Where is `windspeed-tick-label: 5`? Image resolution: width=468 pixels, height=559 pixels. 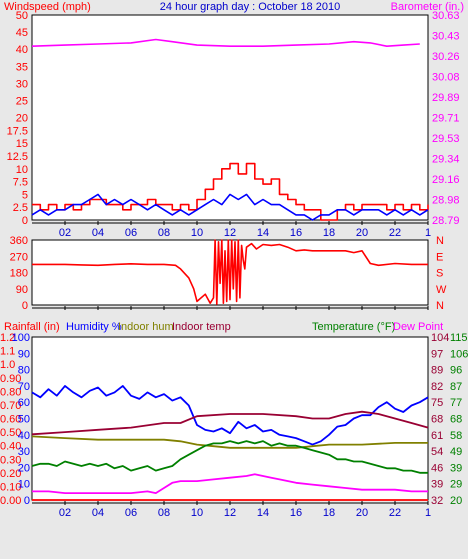
windspeed-tick-label: 5 is located at coordinates (25, 195).